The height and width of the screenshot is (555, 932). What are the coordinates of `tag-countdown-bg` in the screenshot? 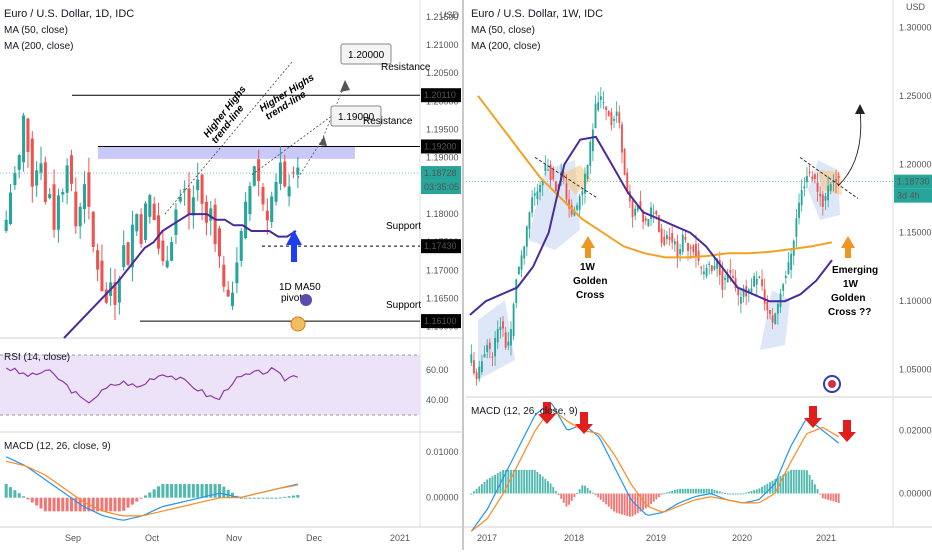 It's located at (441, 187).